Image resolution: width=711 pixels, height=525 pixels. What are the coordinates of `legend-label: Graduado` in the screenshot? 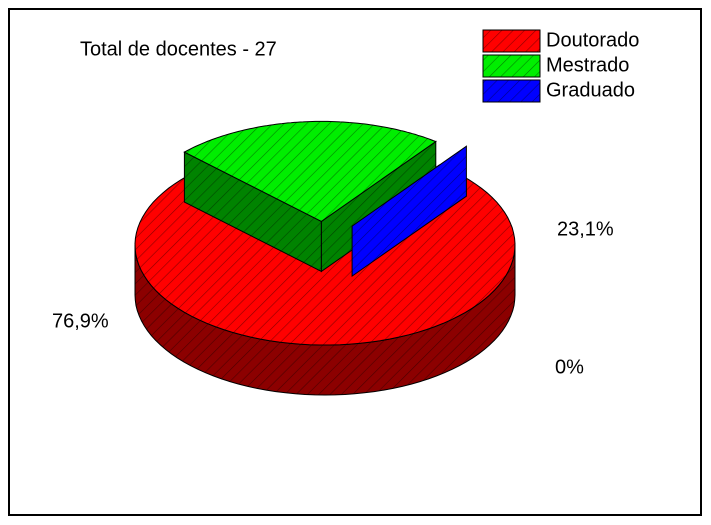 It's located at (590, 90).